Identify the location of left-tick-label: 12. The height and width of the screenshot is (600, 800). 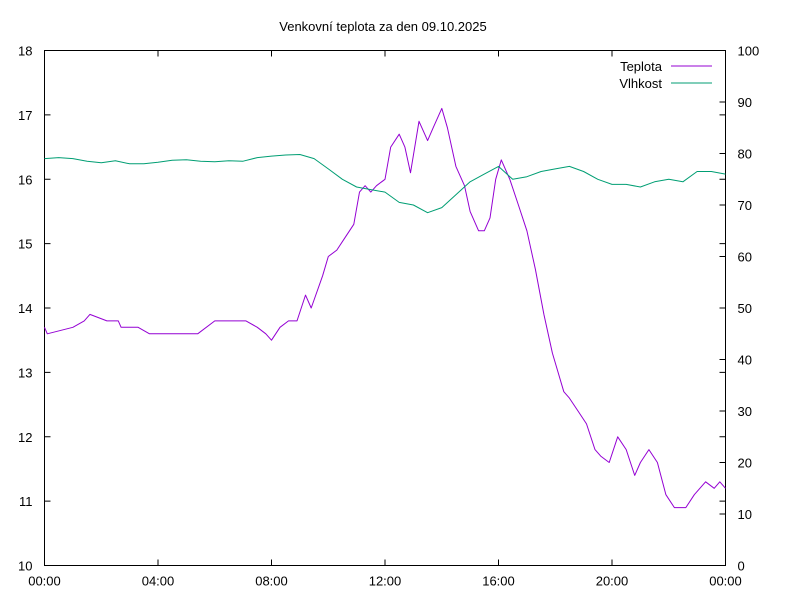
(25, 437).